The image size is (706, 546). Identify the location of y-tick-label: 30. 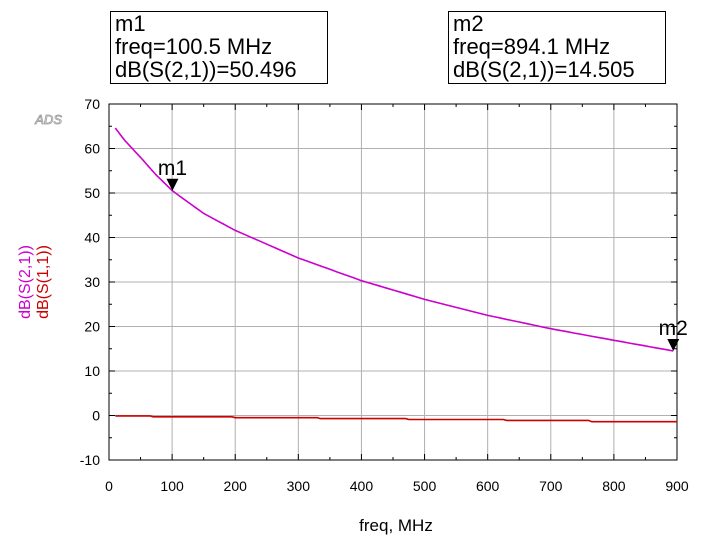
(92, 282).